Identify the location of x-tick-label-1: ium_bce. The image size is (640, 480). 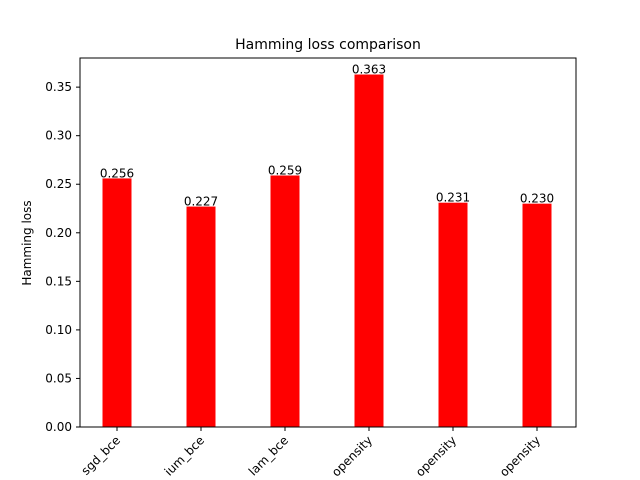
(184, 455).